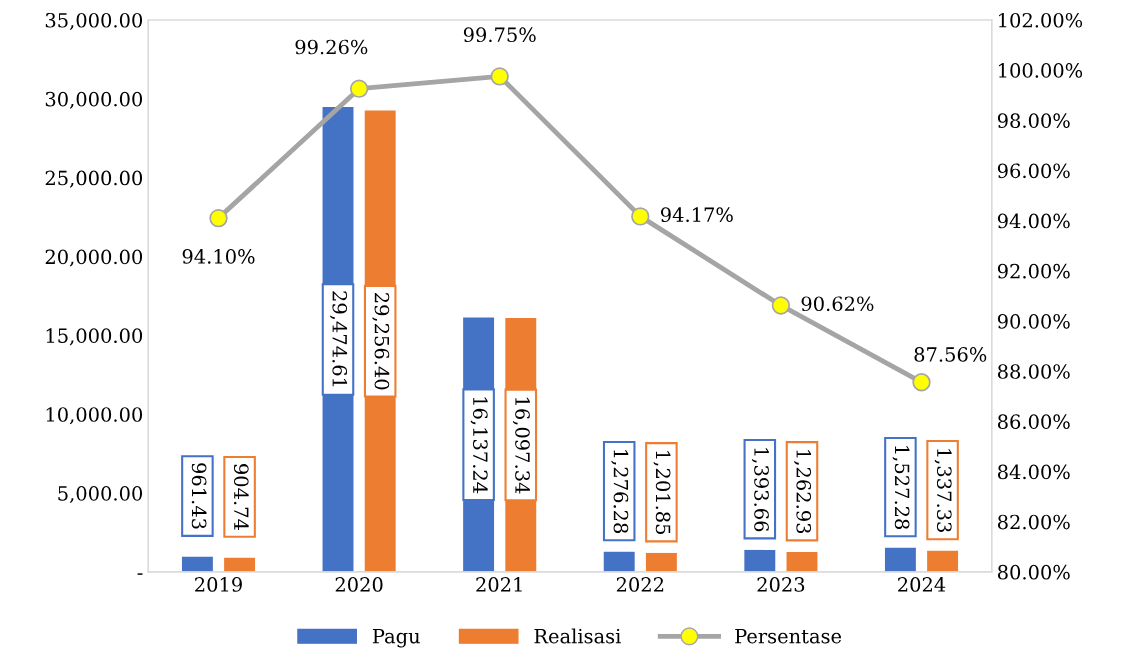 Image resolution: width=1140 pixels, height=665 pixels. What do you see at coordinates (1033, 371) in the screenshot?
I see `y2-tick-label: 88.00%` at bounding box center [1033, 371].